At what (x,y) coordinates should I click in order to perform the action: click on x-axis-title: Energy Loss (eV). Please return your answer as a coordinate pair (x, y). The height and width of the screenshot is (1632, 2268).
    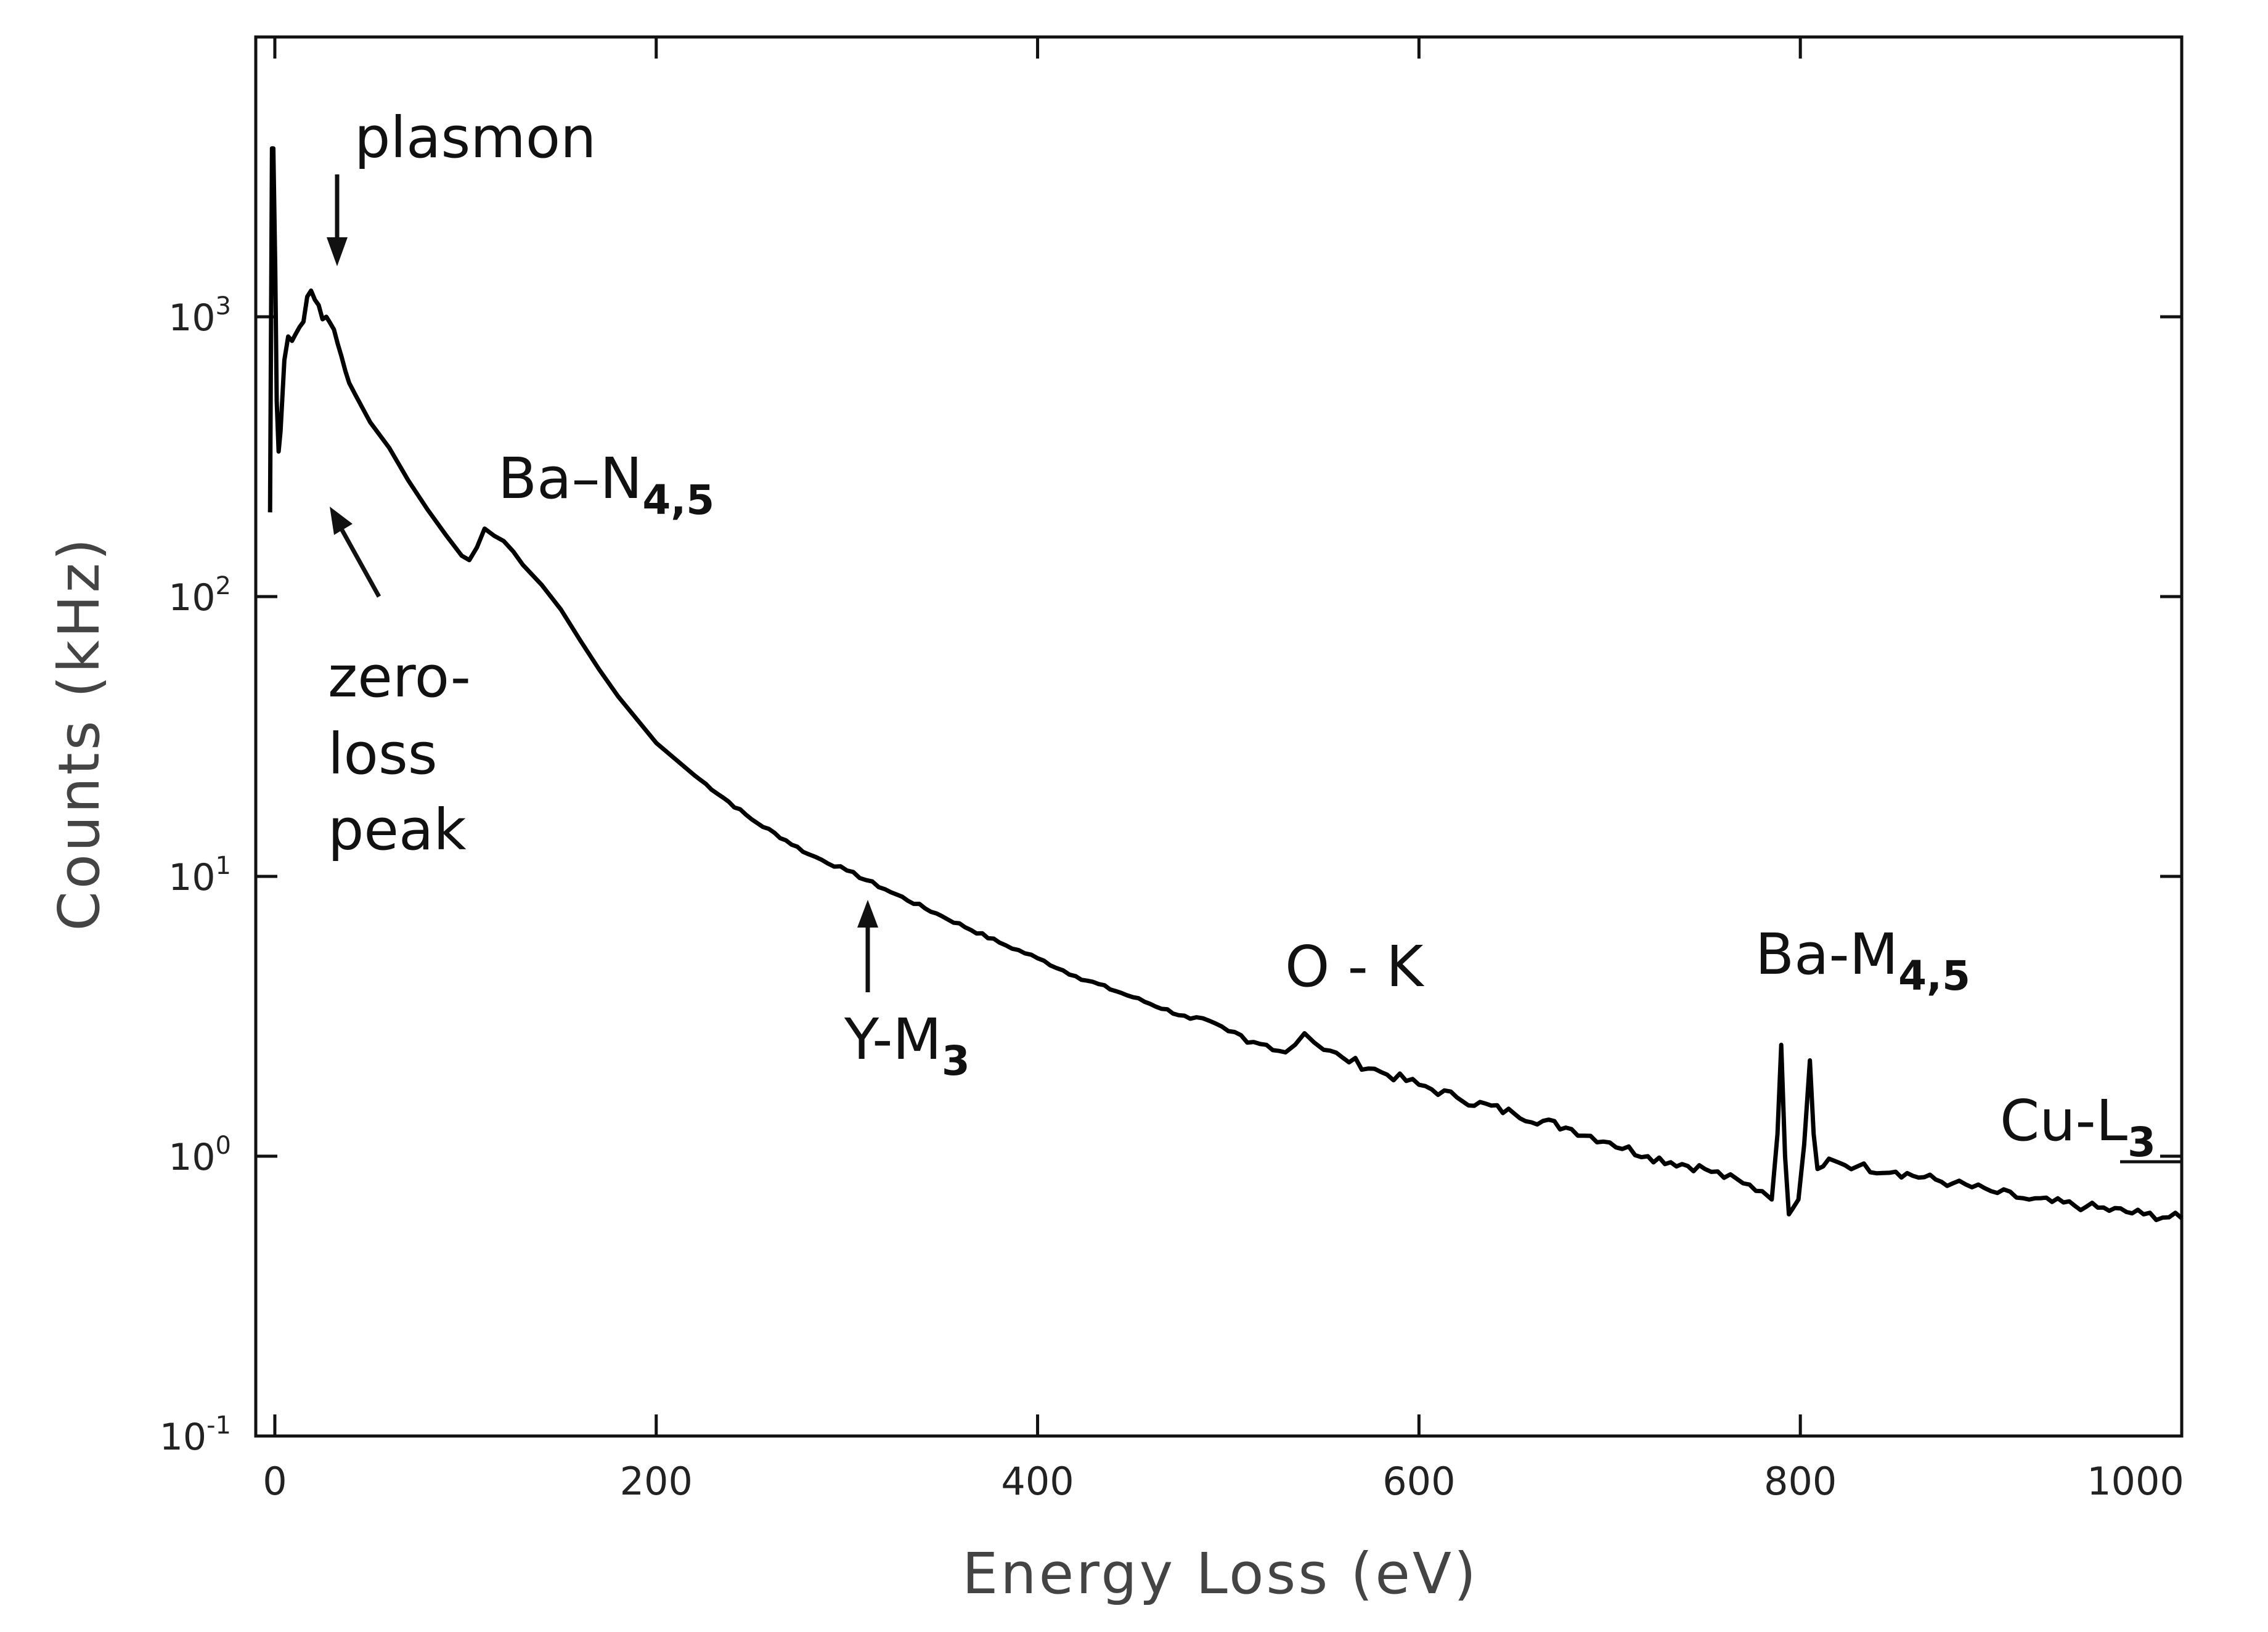
    Looking at the image, I should click on (1220, 1574).